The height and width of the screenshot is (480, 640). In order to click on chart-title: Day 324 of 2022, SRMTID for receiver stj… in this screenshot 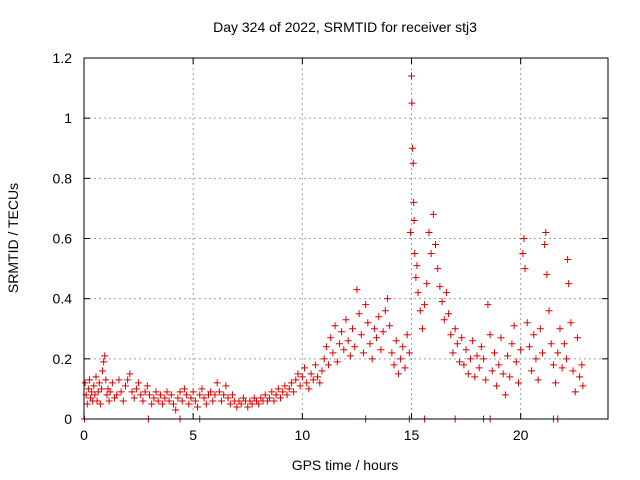, I will do `click(345, 27)`.